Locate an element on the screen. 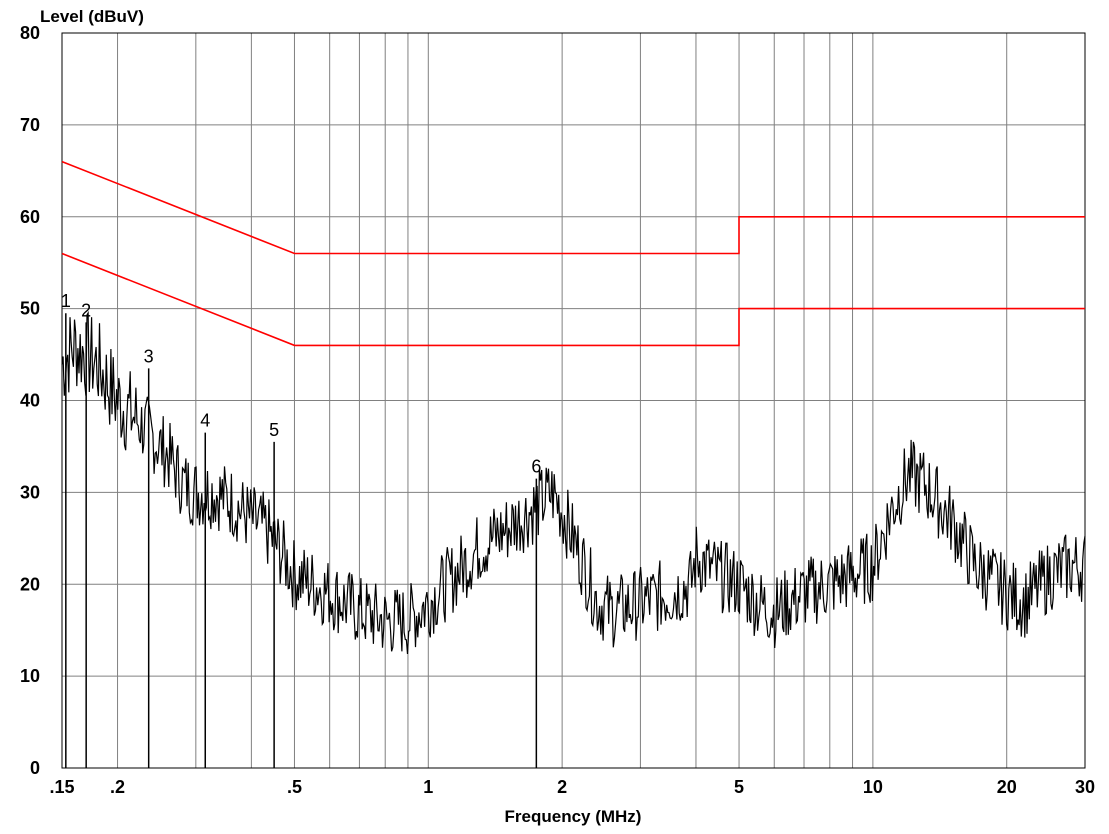 This screenshot has width=1109, height=834. marker-label-6: 6 is located at coordinates (536, 467).